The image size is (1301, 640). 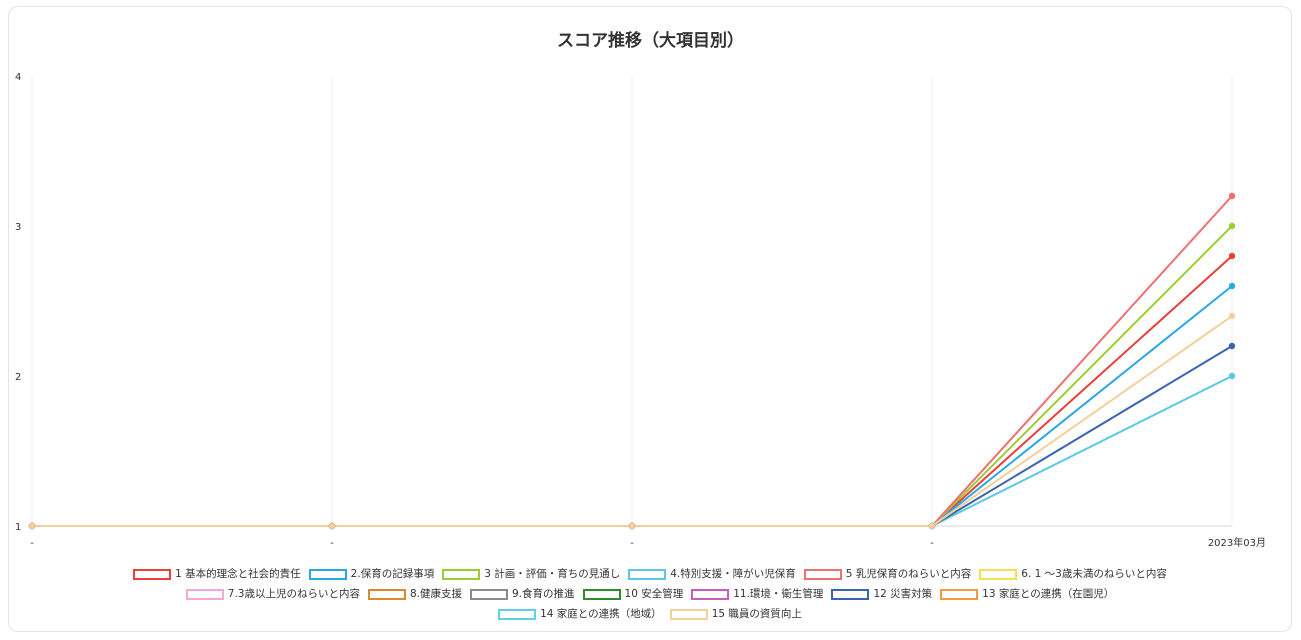 I want to click on y-tick-label: 2, so click(x=18, y=377).